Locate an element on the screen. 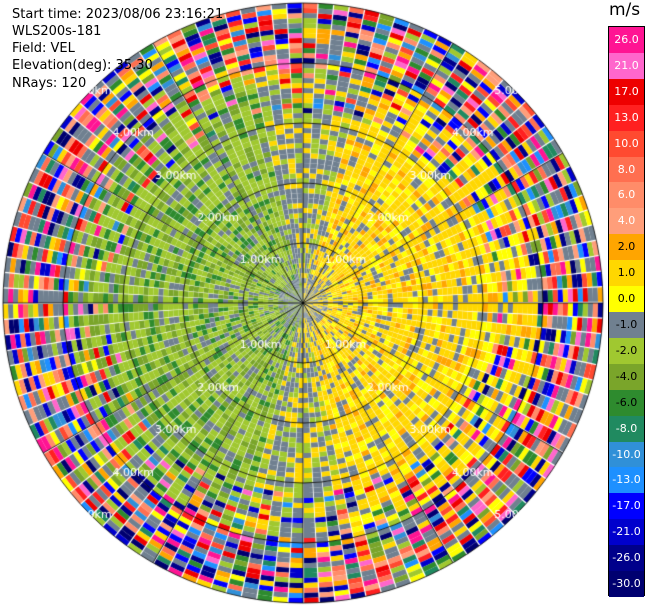 Image resolution: width=647 pixels, height=607 pixels. colorbar-tick-label: 1.0 is located at coordinates (626, 273).